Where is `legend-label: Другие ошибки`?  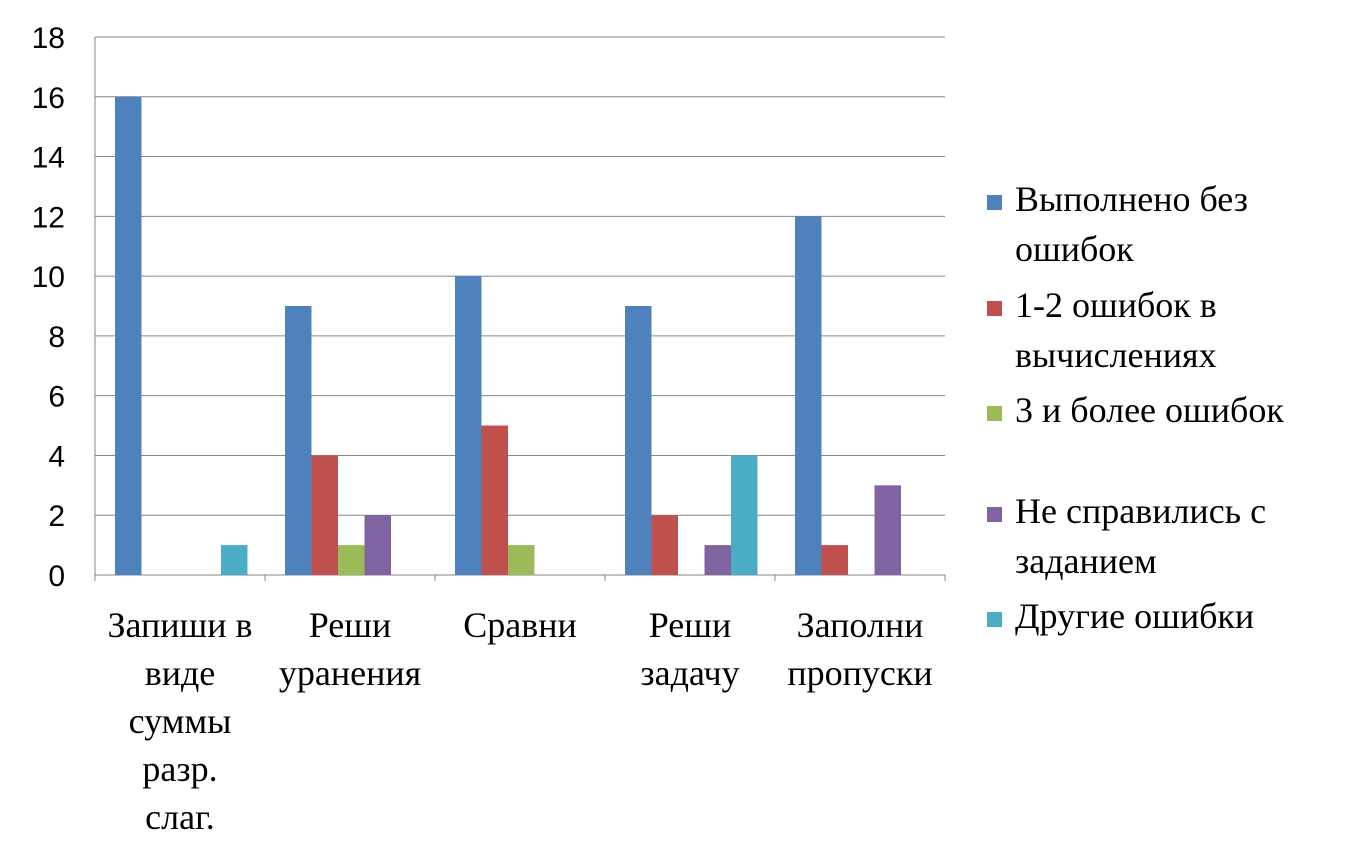 legend-label: Другие ошибки is located at coordinates (1134, 616).